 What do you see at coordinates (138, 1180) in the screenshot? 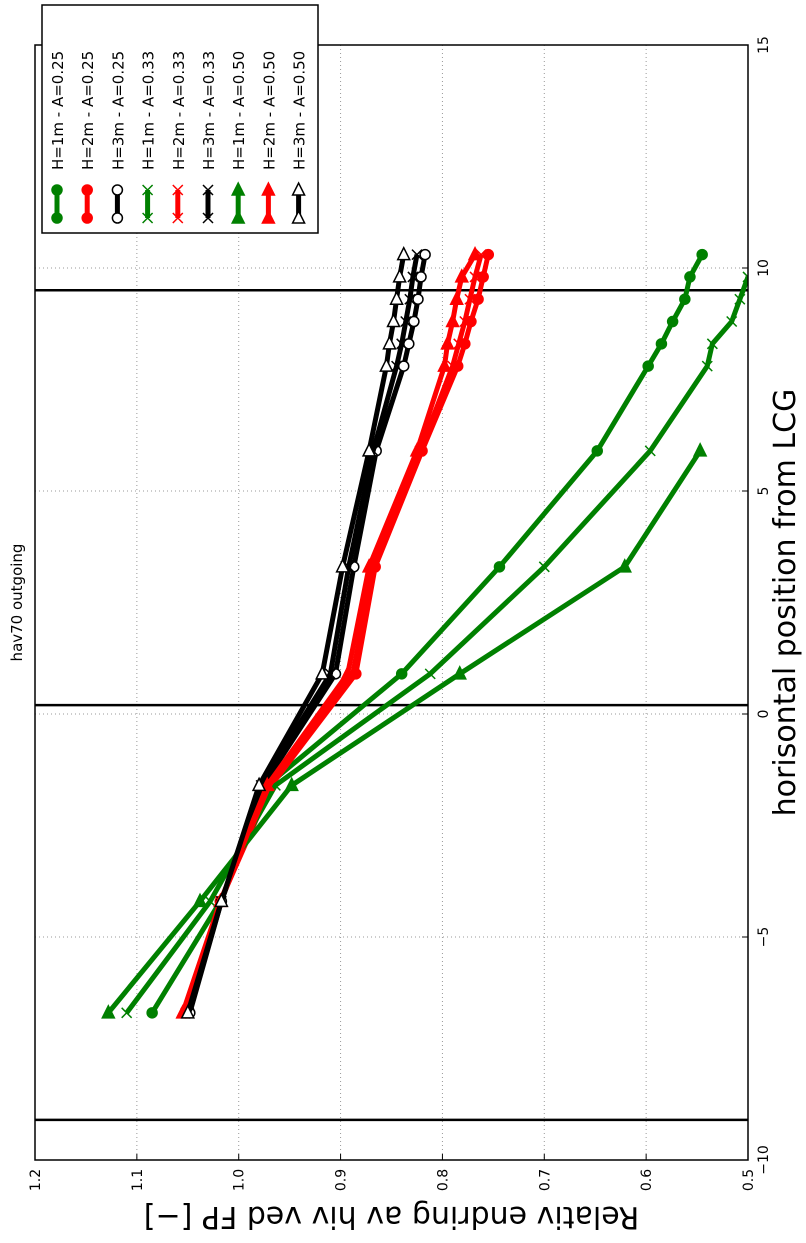
I see `y-tick-label: 1.1` at bounding box center [138, 1180].